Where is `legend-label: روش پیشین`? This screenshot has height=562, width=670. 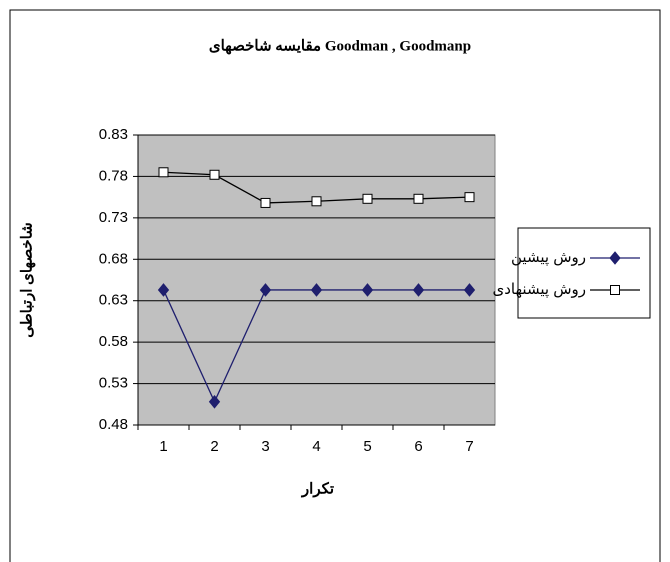 legend-label: روش پیشین is located at coordinates (548, 258).